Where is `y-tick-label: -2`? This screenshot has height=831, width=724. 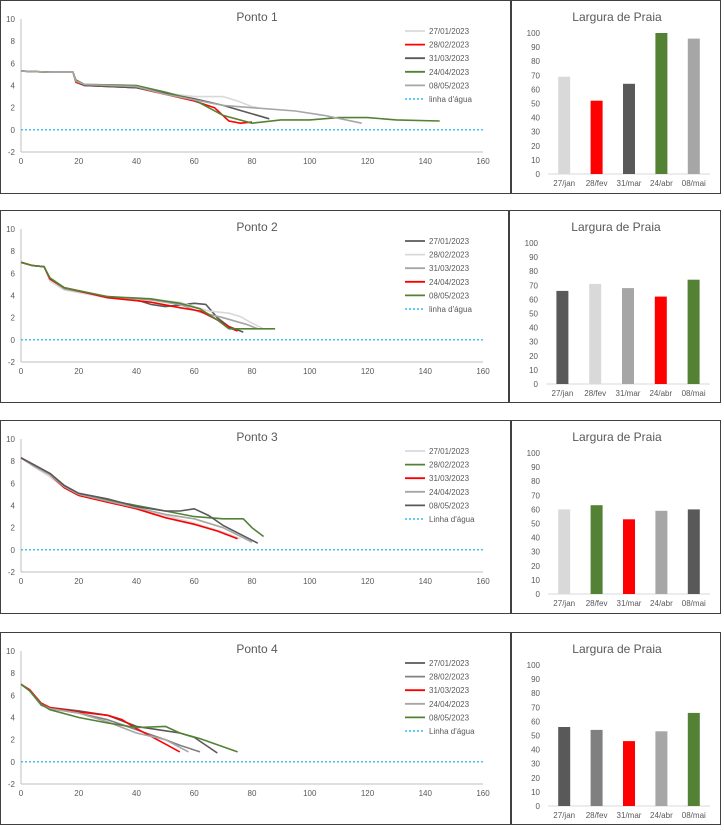
y-tick-label: -2 is located at coordinates (12, 784).